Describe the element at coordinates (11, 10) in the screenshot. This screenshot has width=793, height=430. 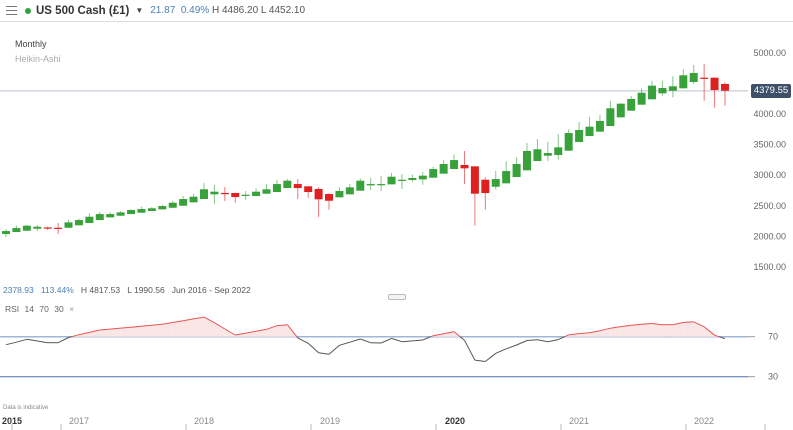
I see `menu-icon` at that location.